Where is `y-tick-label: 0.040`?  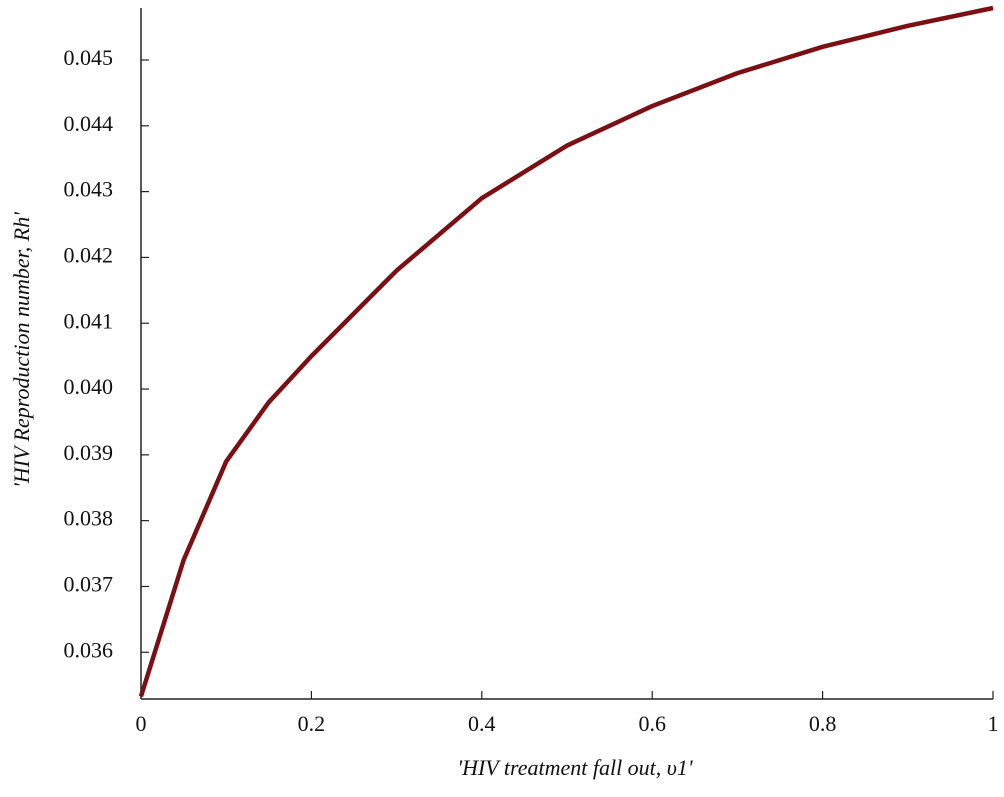 y-tick-label: 0.040 is located at coordinates (89, 386).